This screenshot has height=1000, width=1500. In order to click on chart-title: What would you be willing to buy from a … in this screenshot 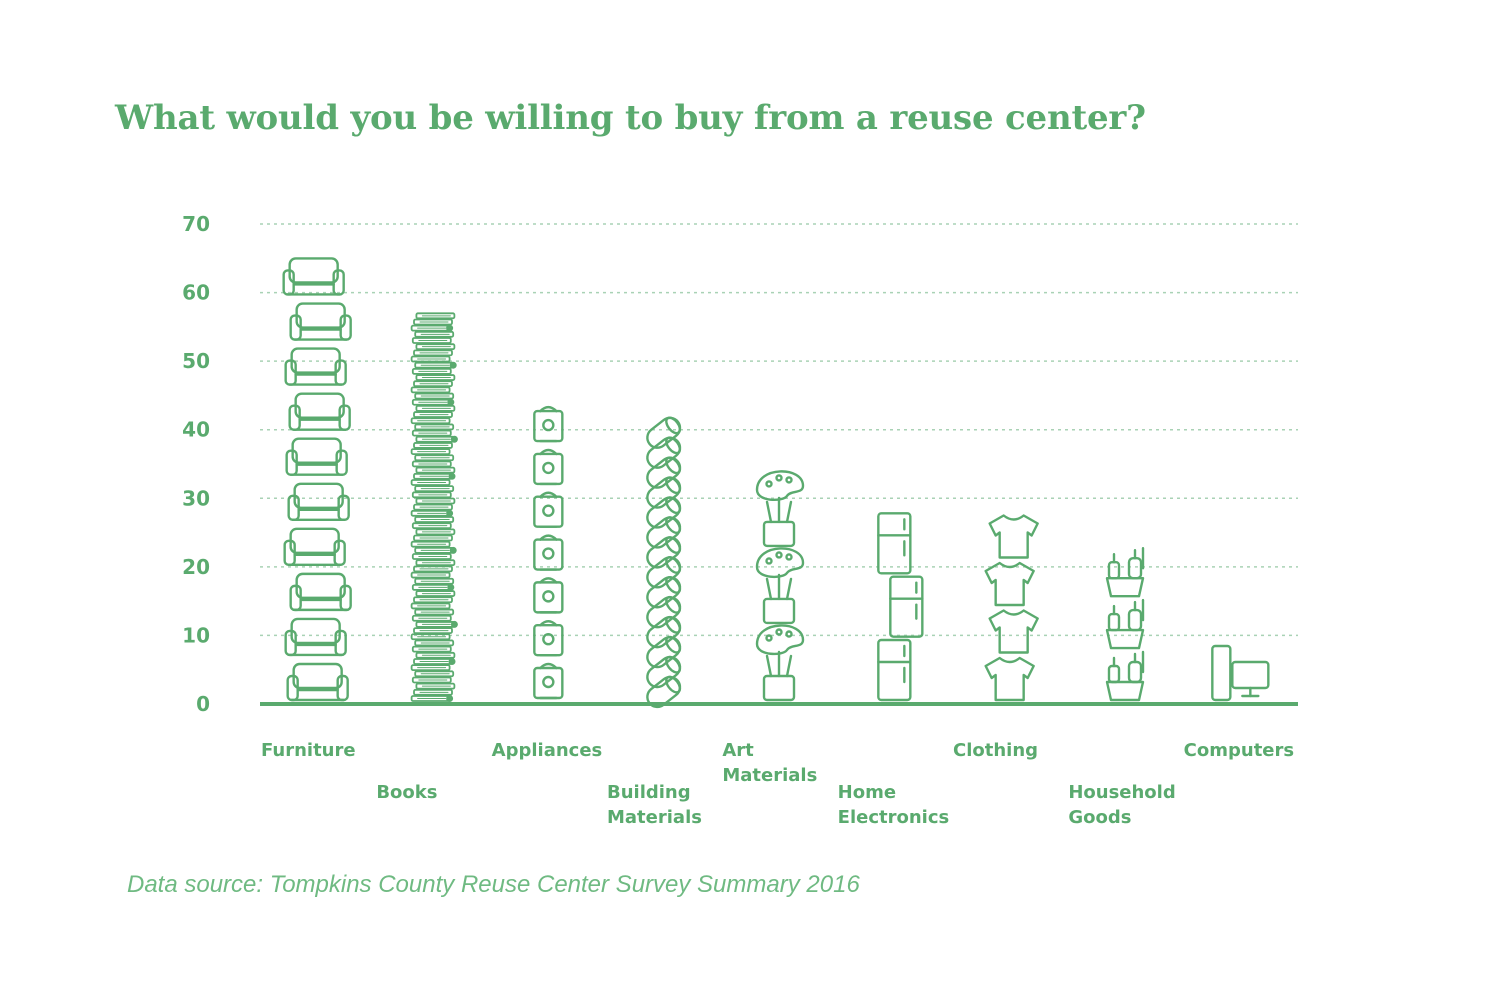, I will do `click(630, 118)`.